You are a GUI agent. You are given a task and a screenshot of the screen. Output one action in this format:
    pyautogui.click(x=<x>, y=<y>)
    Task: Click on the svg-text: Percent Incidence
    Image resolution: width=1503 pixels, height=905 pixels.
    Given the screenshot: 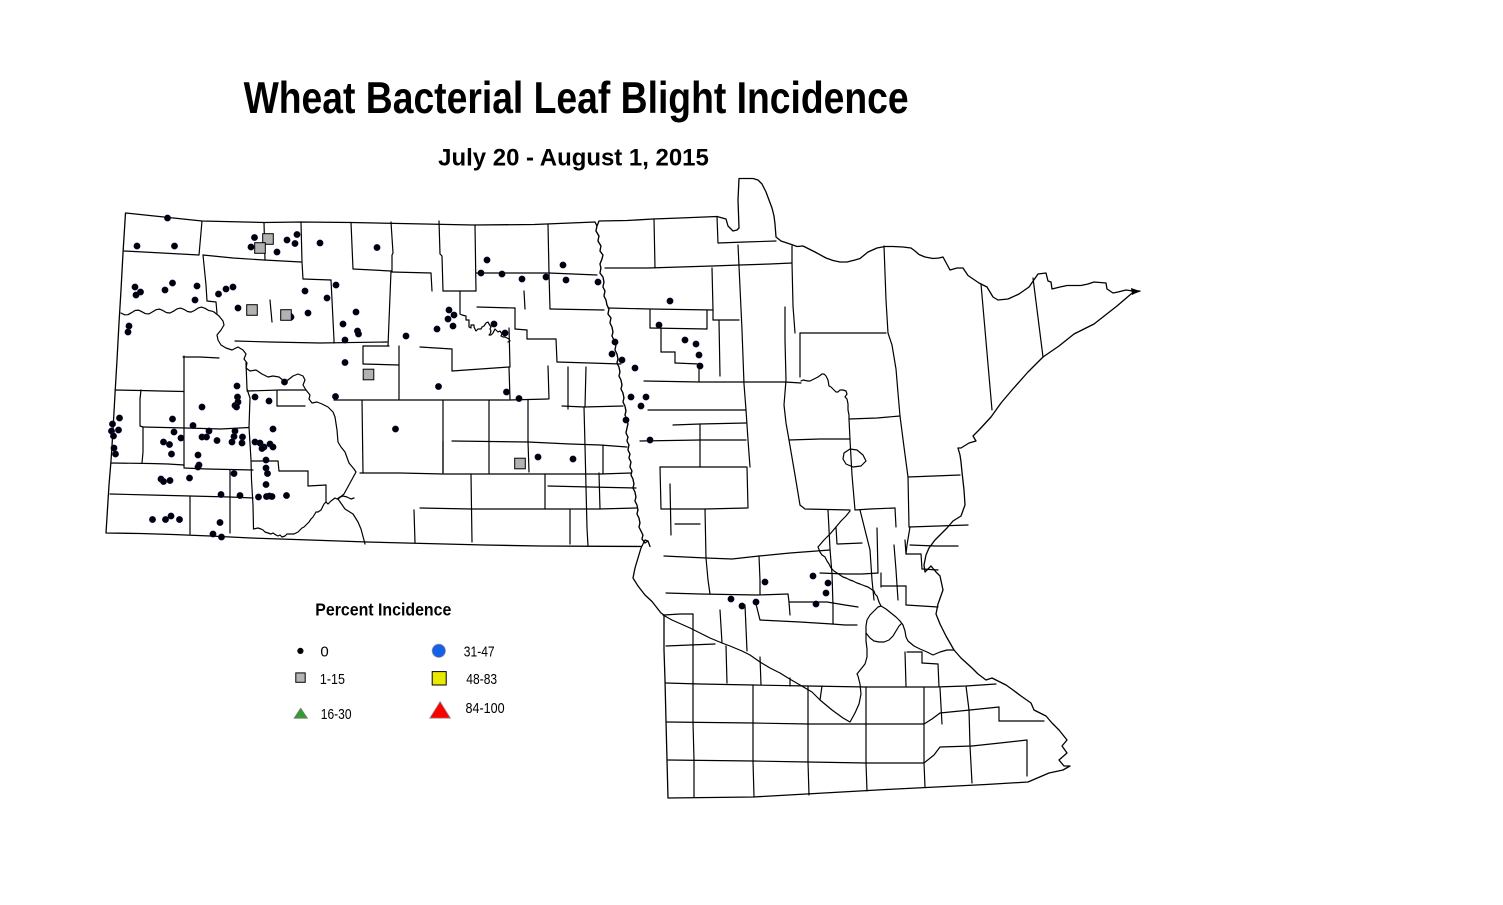 What is the action you would take?
    pyautogui.click(x=383, y=610)
    